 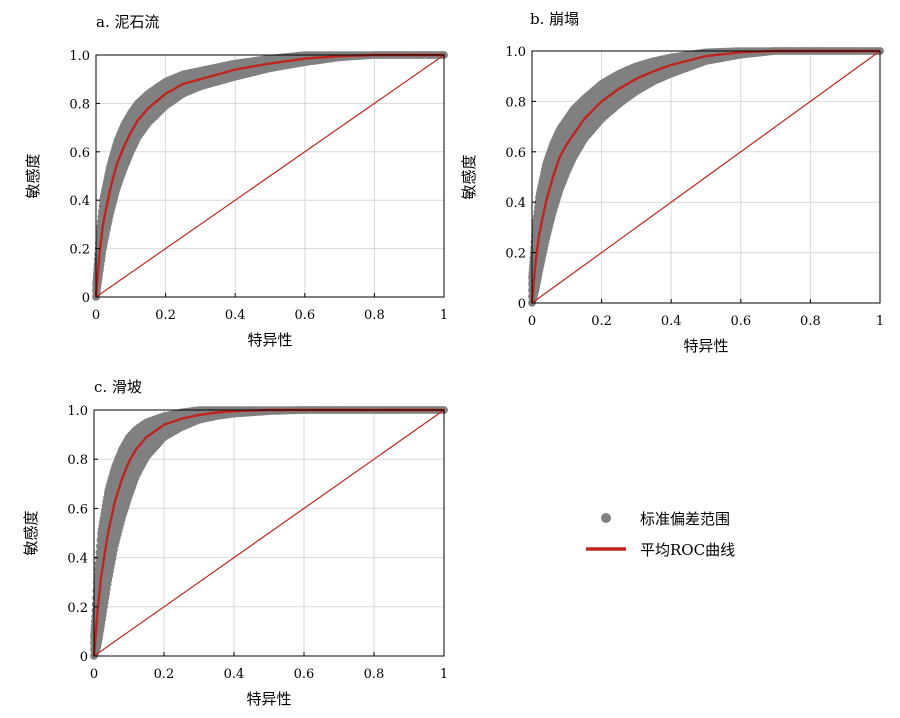 What do you see at coordinates (118, 387) in the screenshot?
I see `panel-title: c. 滑坡` at bounding box center [118, 387].